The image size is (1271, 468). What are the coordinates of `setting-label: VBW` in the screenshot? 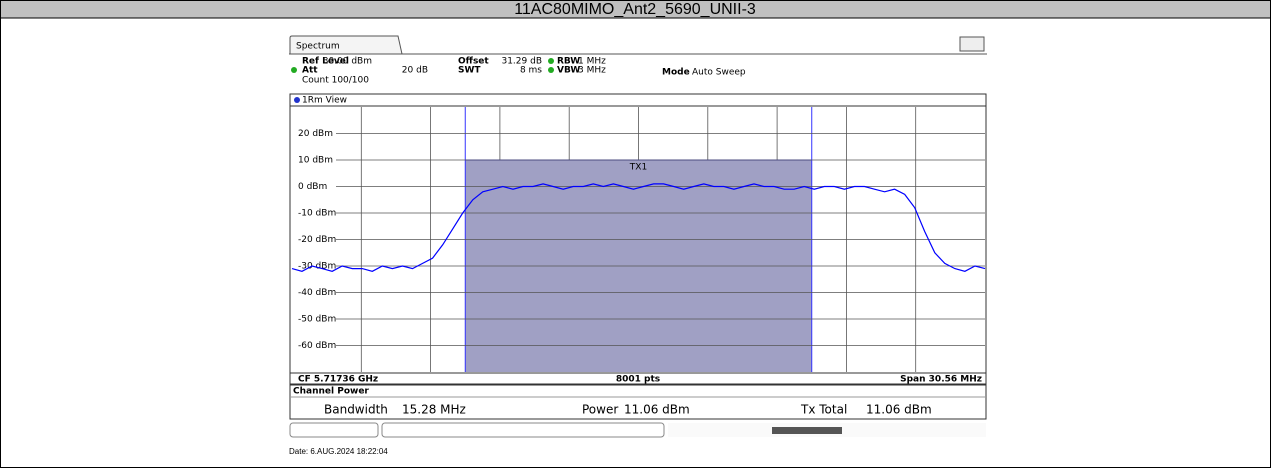 It's located at (568, 71).